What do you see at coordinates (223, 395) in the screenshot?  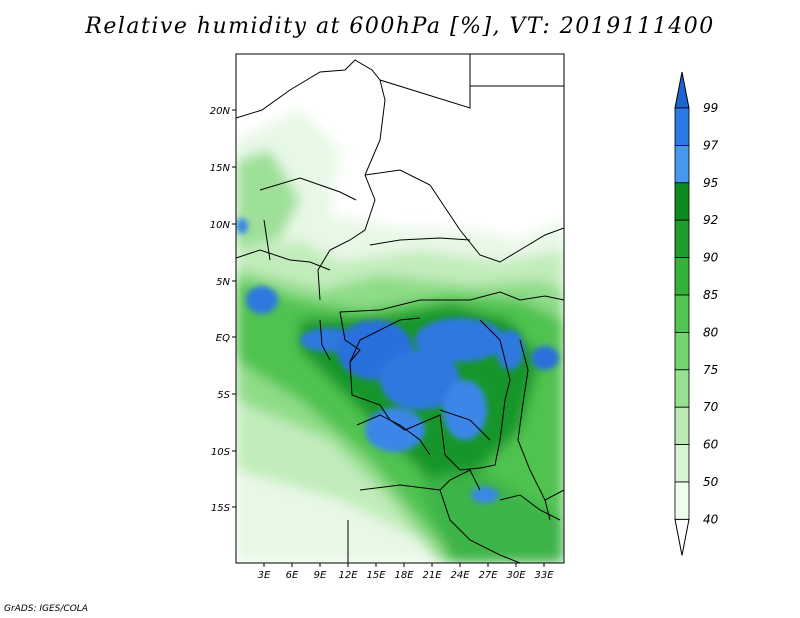 I see `lat-label: 5S` at bounding box center [223, 395].